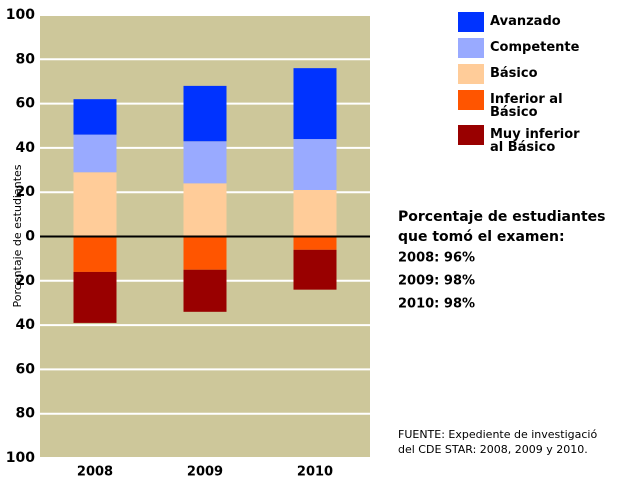  I want to click on legend-item: Inferior al Básico, so click(533, 104).